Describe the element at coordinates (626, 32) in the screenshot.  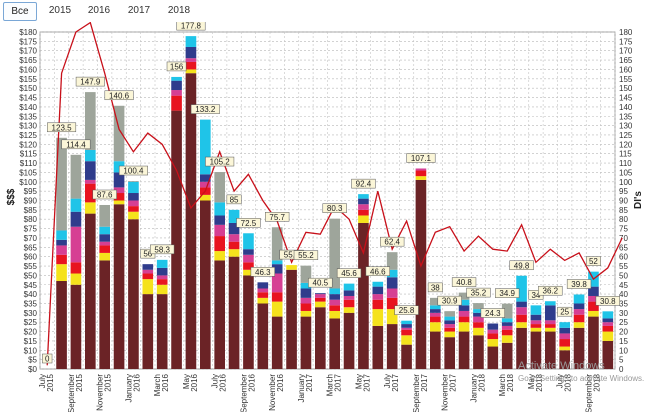
I see `y-tick-right: 180` at that location.